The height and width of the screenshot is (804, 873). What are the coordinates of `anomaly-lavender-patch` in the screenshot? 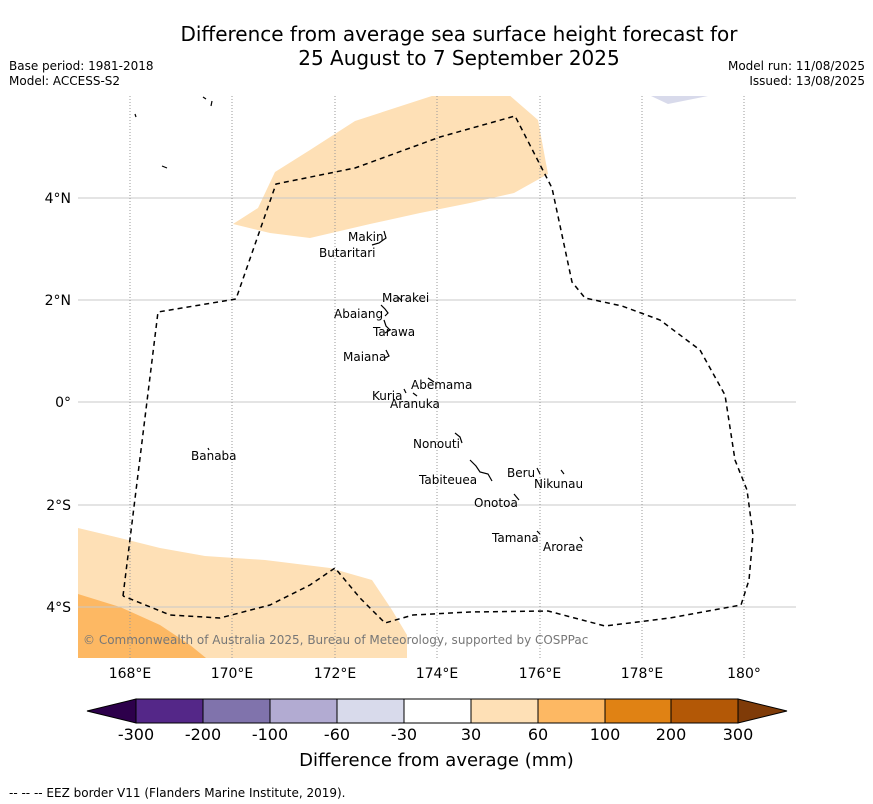 It's located at (679, 100).